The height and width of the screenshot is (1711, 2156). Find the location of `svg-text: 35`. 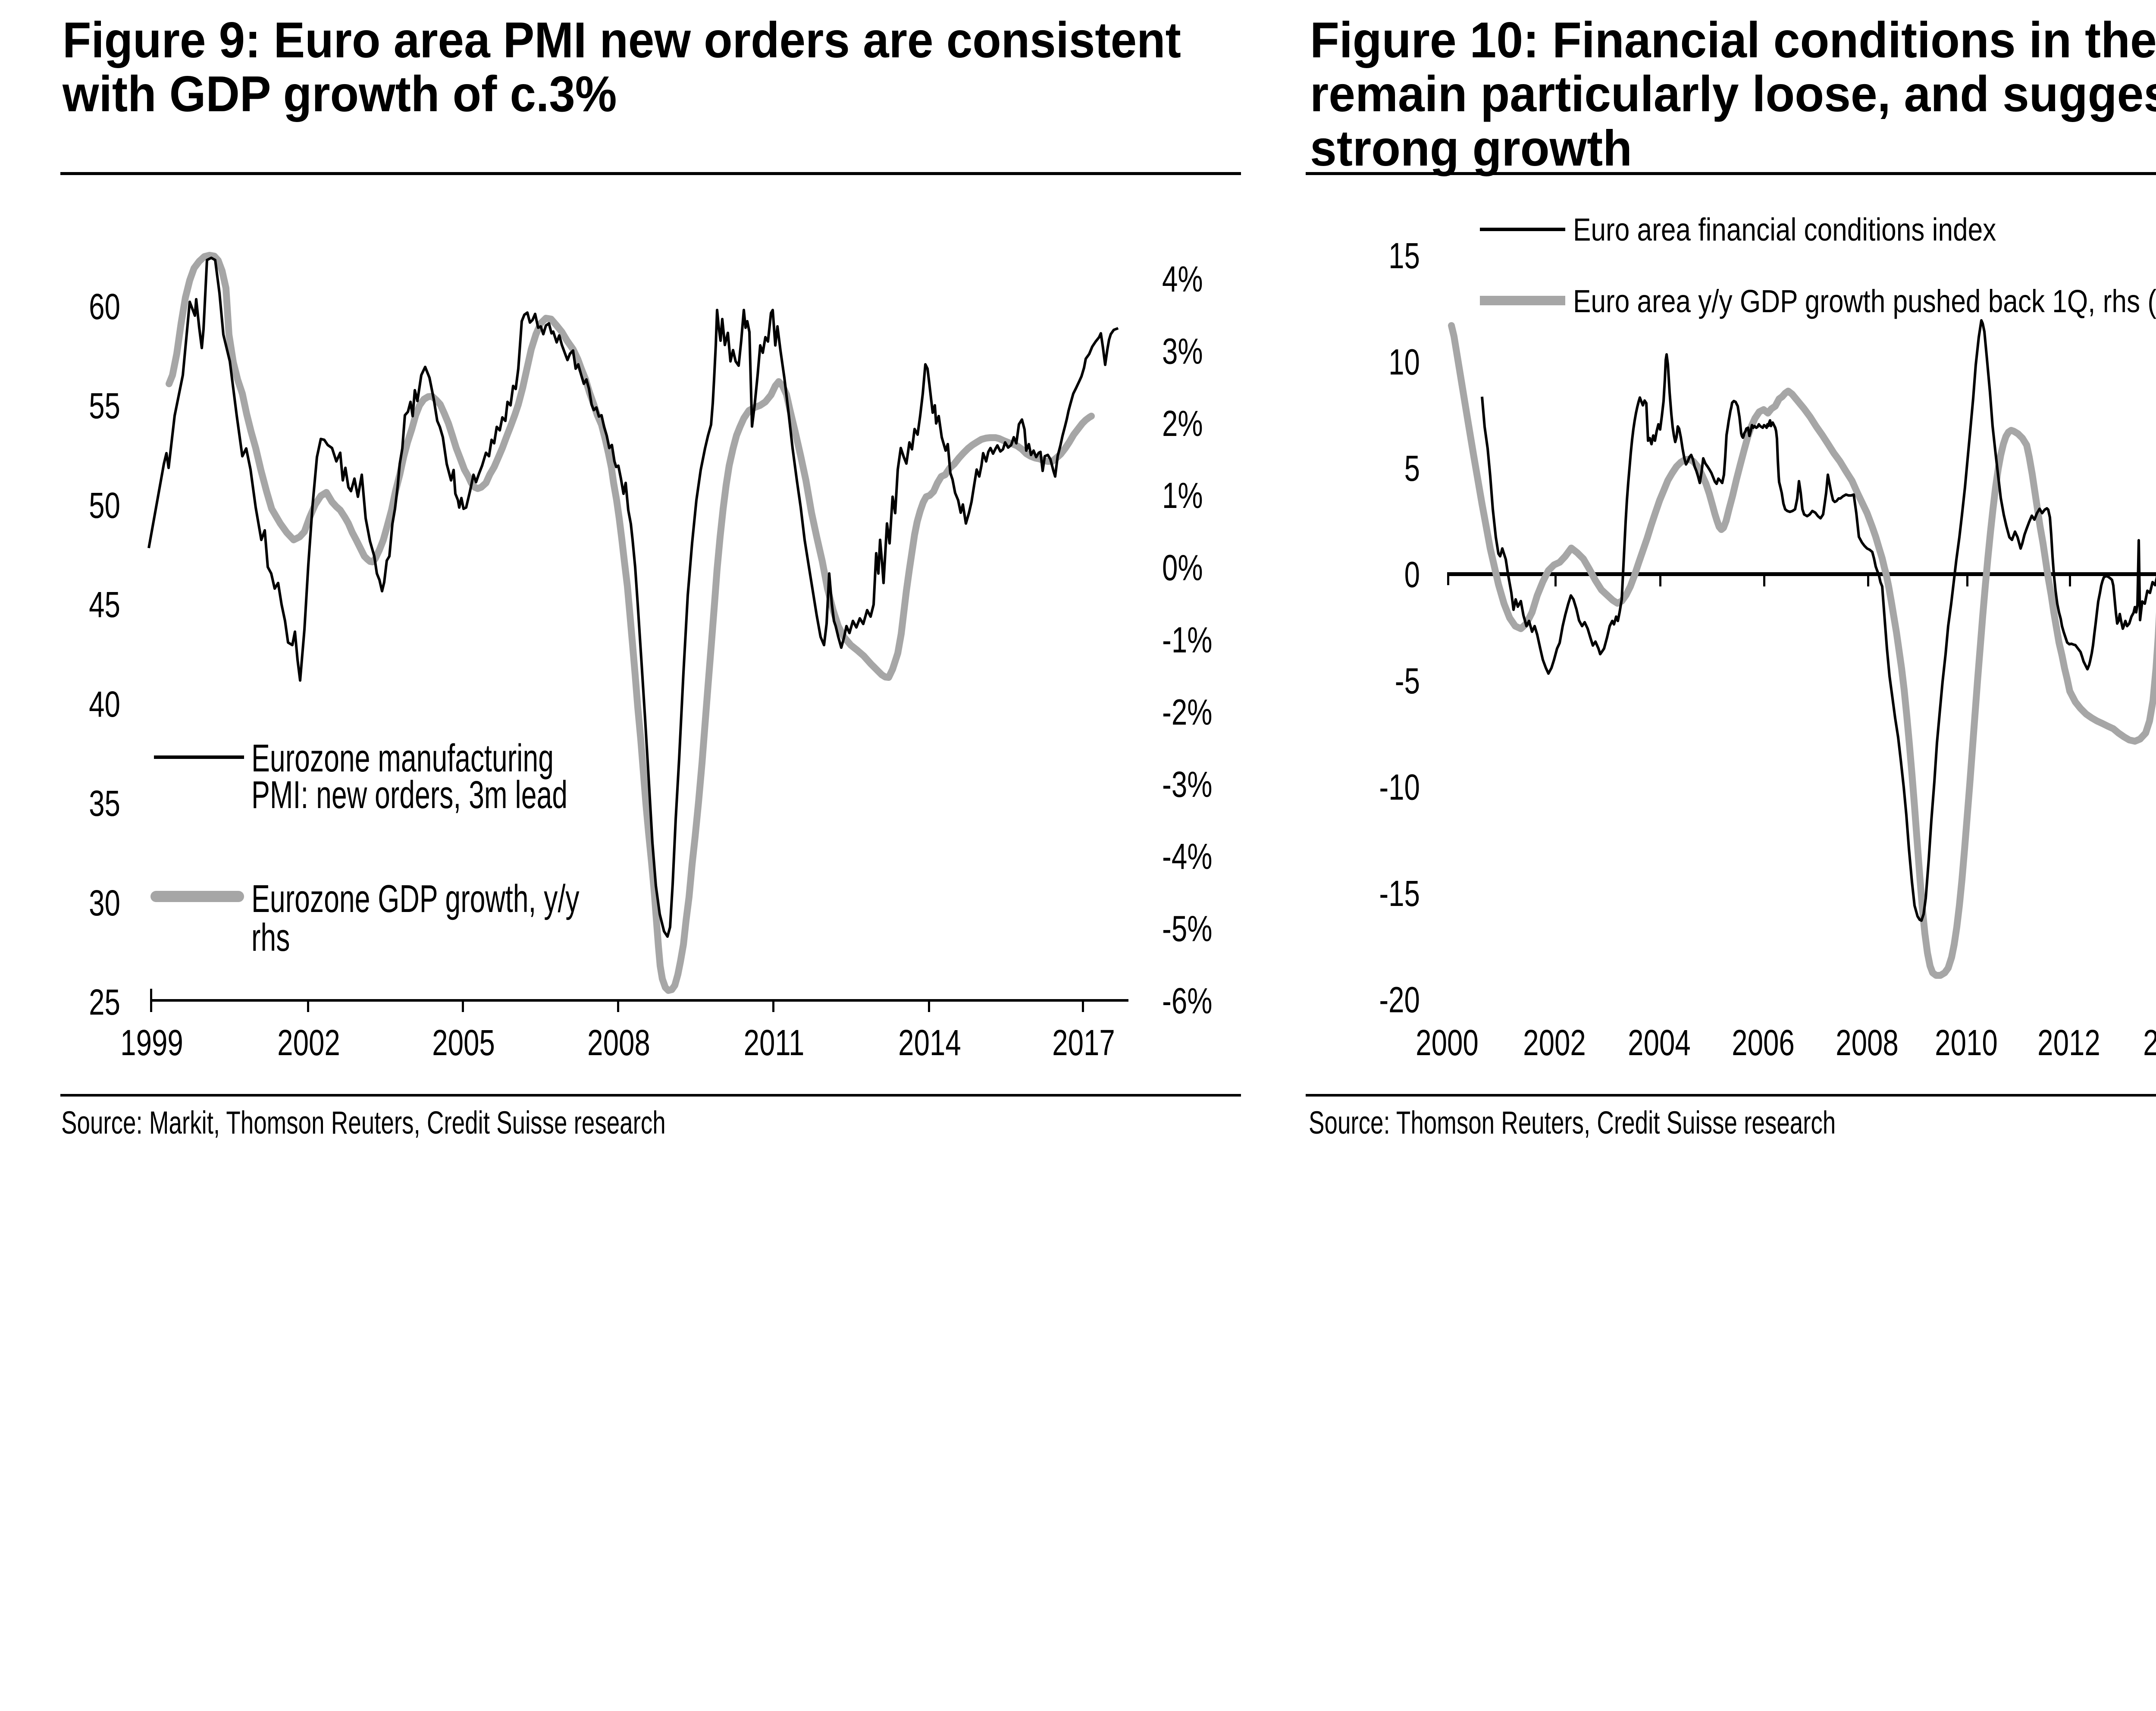

svg-text: 35 is located at coordinates (104, 803).